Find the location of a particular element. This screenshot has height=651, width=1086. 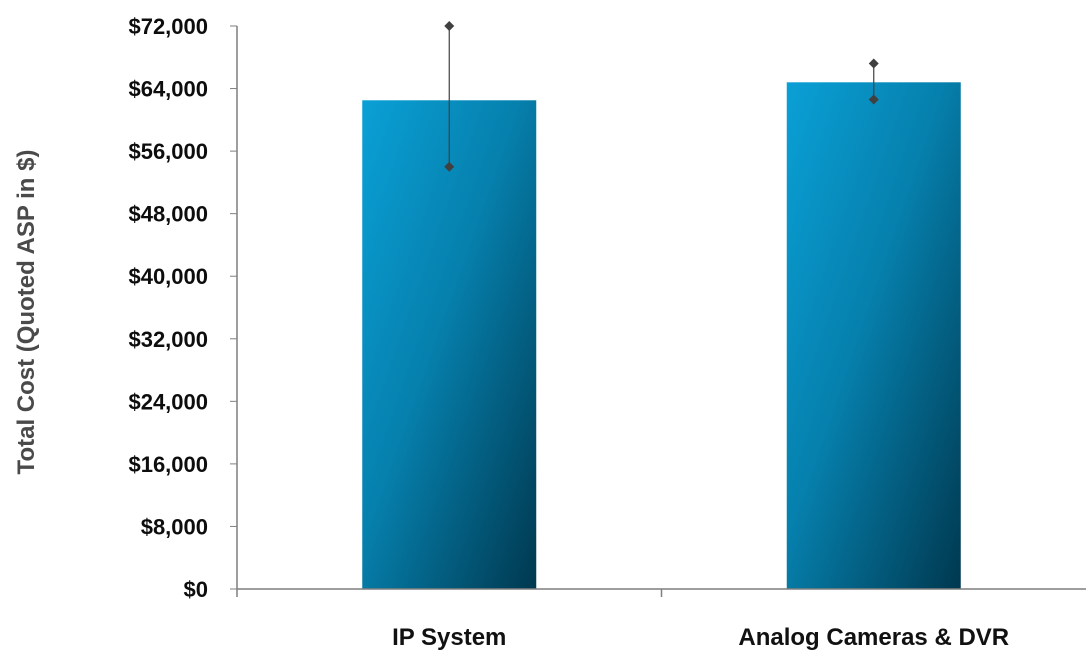

y-tick-label: $56,000 is located at coordinates (168, 151).